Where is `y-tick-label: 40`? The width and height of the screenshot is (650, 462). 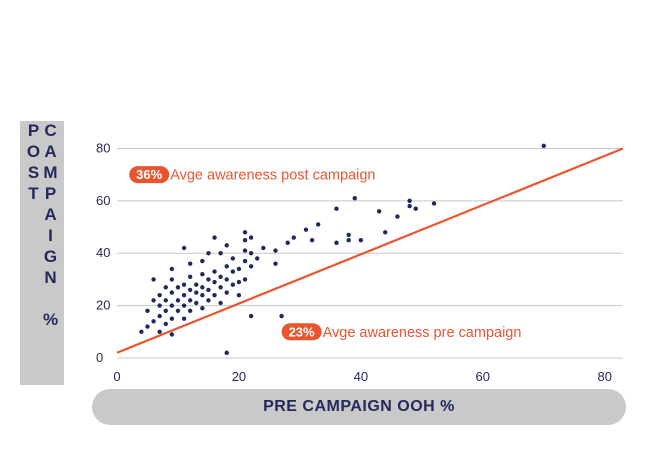
y-tick-label: 40 is located at coordinates (103, 252).